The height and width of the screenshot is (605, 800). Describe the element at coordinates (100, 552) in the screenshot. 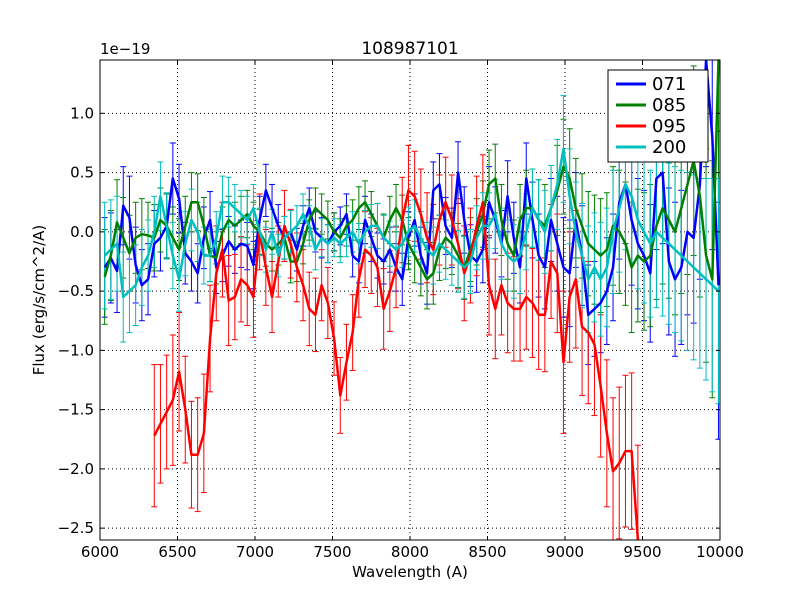

I see `x-tick-label: 6000` at that location.